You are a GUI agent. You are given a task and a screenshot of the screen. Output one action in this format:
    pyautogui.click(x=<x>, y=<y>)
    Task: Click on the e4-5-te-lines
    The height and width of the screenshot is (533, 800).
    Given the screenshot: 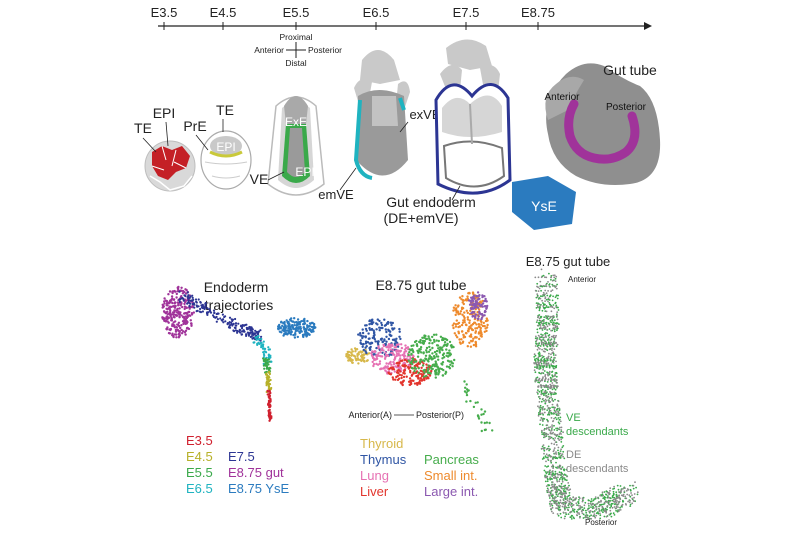 What is the action you would take?
    pyautogui.click(x=226, y=170)
    